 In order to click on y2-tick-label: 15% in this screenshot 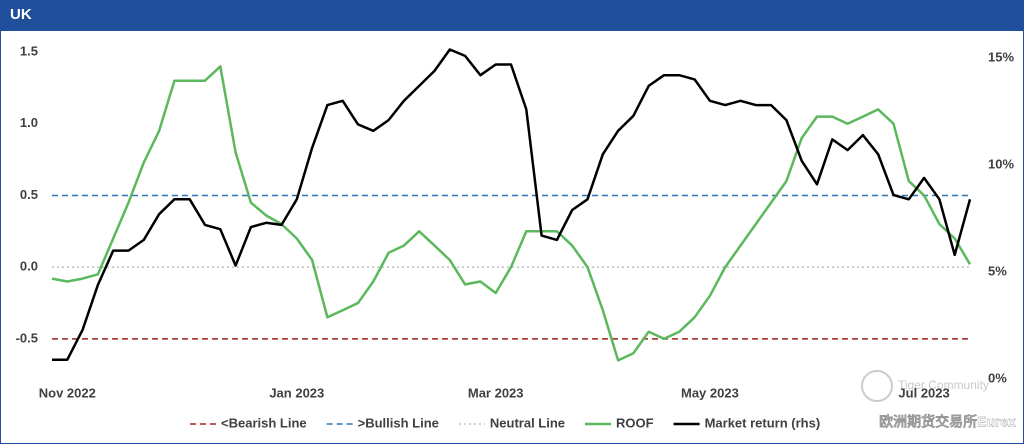, I will do `click(1001, 56)`.